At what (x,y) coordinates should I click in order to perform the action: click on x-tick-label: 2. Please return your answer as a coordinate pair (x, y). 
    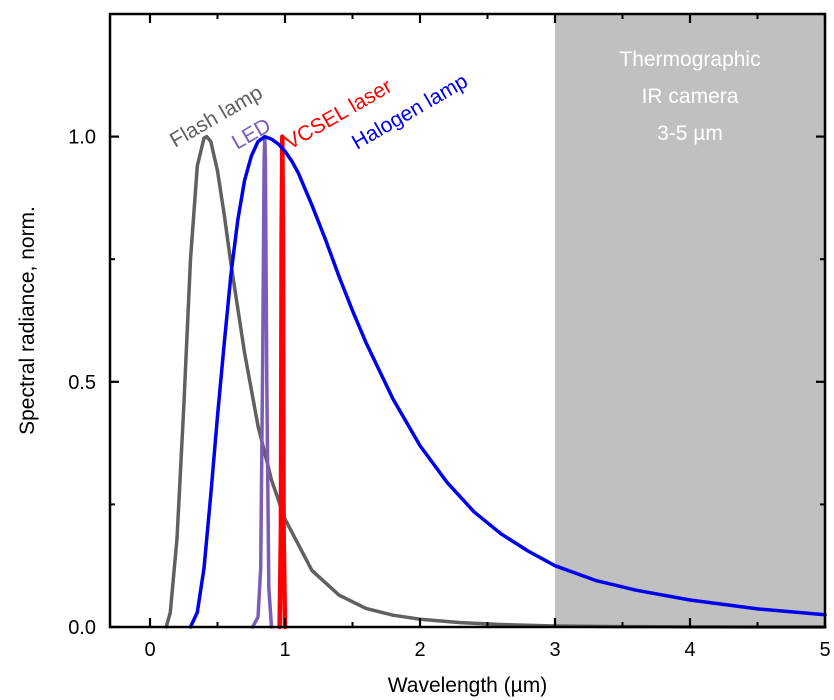
    Looking at the image, I should click on (419, 650).